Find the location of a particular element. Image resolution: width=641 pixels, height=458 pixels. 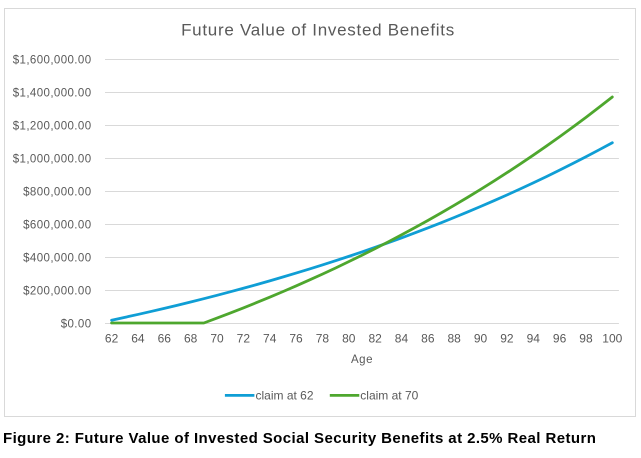

svg-text: 62 is located at coordinates (112, 338).